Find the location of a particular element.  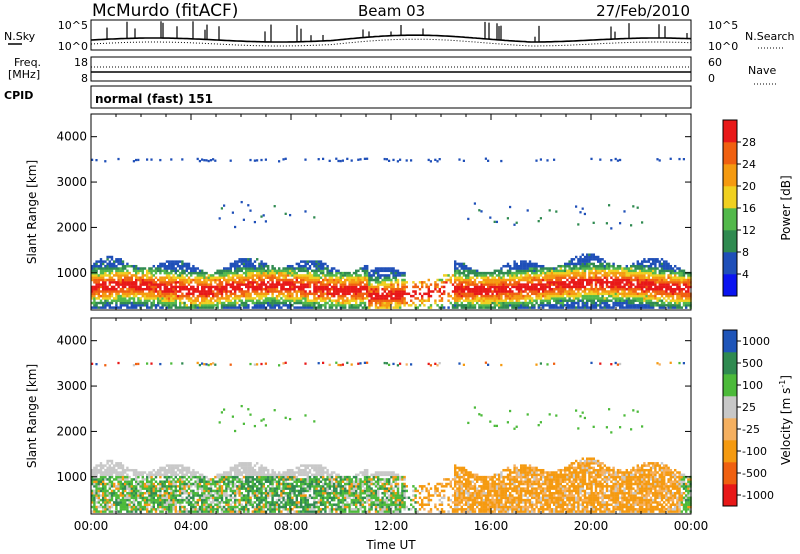

noise-spikes is located at coordinates (397, 31).